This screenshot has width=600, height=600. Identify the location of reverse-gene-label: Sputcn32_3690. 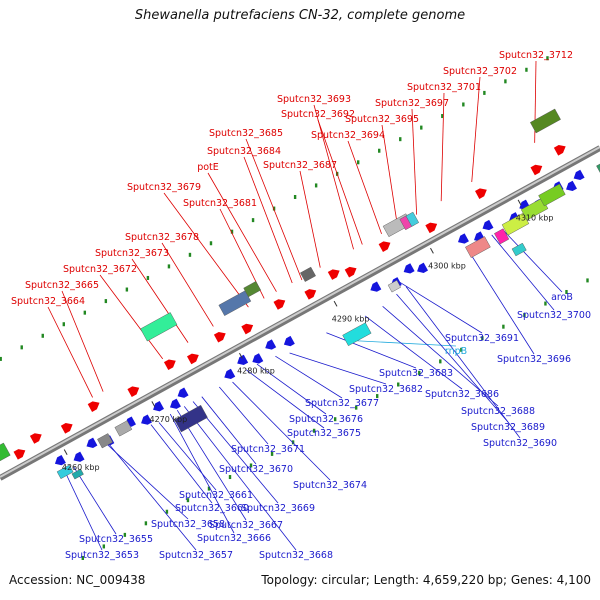
(520, 443).